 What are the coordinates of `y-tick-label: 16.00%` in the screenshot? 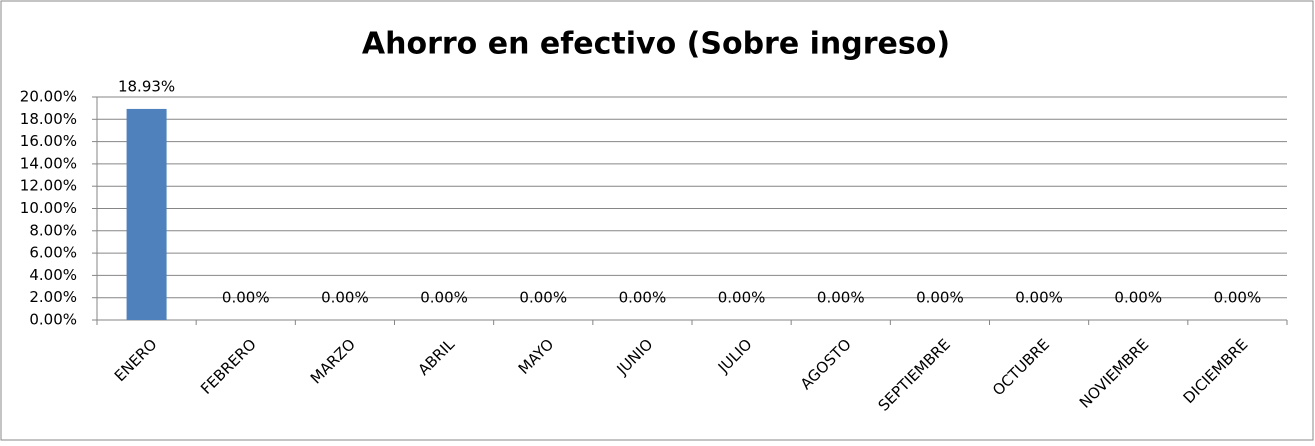 It's located at (48, 141).